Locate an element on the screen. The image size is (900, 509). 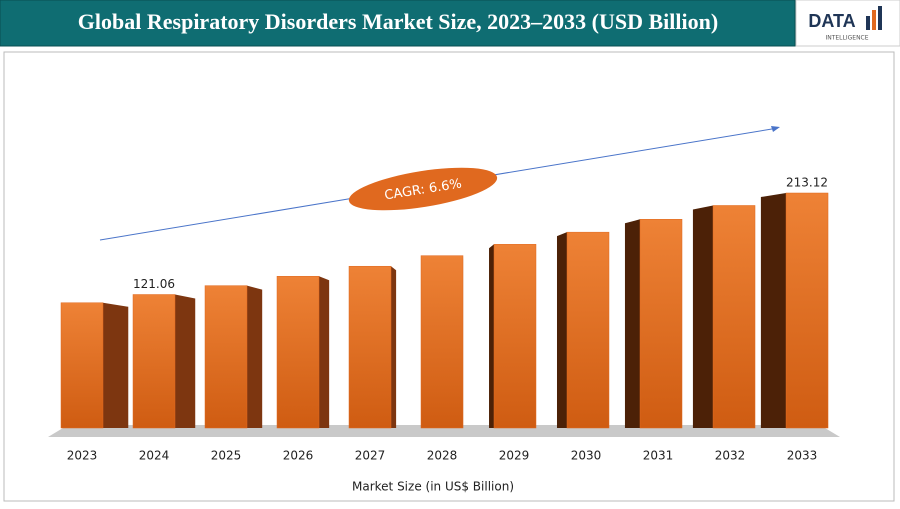
x-tick-label: 2023 is located at coordinates (82, 456).